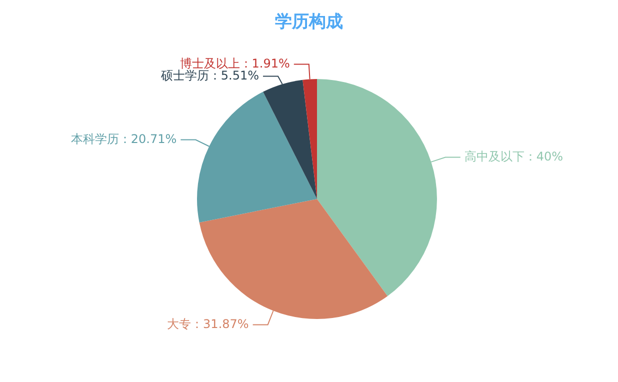 The image size is (618, 382). I want to click on slice-label: 高中及以下：40%, so click(514, 156).